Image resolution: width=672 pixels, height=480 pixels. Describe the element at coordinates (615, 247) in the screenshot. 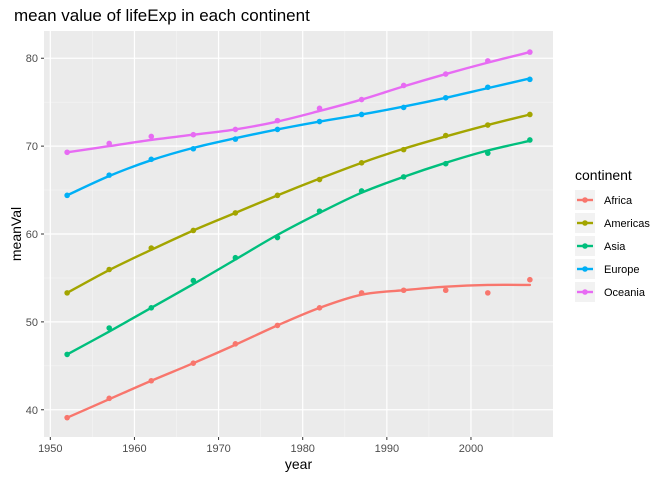

I see `legend-label: Asia` at that location.